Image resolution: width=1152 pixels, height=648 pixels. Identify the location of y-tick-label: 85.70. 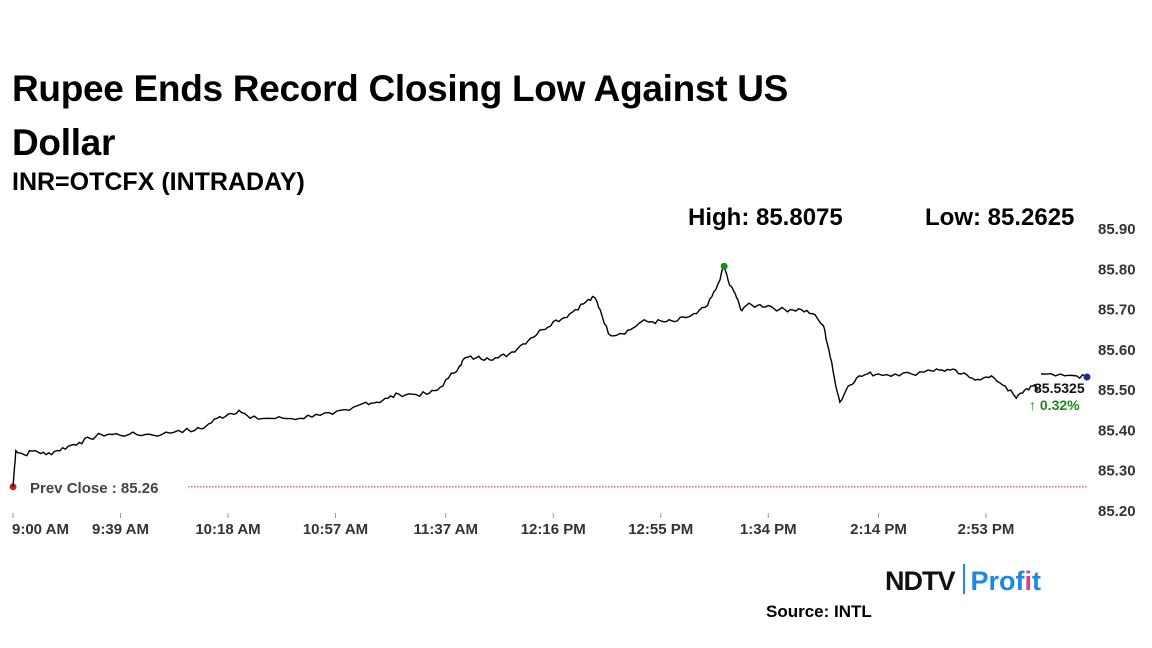
(1117, 310).